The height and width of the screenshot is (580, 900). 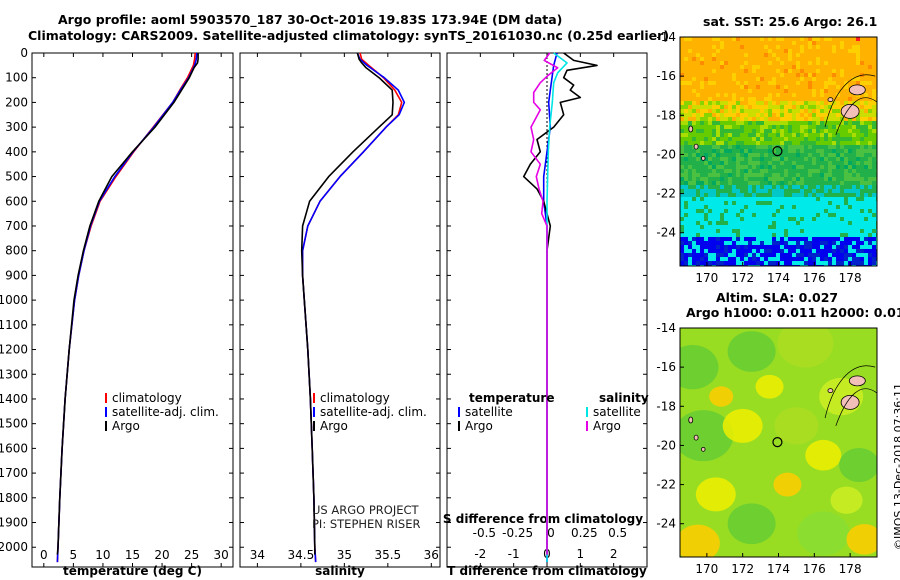 What do you see at coordinates (846, 500) in the screenshot?
I see `sla-map-anomaly-blob` at bounding box center [846, 500].